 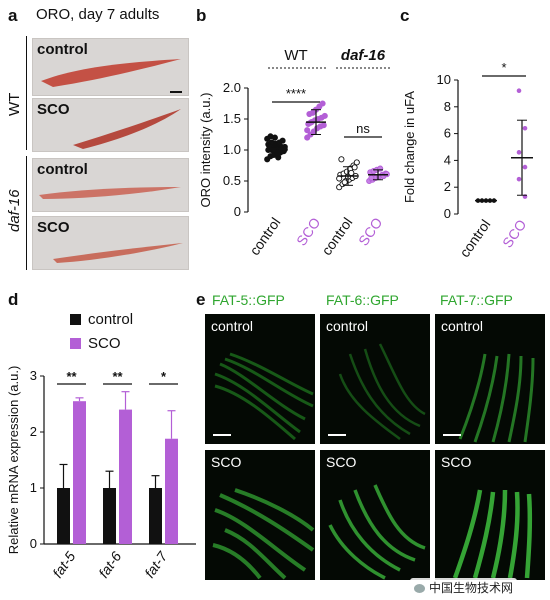 I want to click on gfp-image-fat6-control: control, so click(x=375, y=379).